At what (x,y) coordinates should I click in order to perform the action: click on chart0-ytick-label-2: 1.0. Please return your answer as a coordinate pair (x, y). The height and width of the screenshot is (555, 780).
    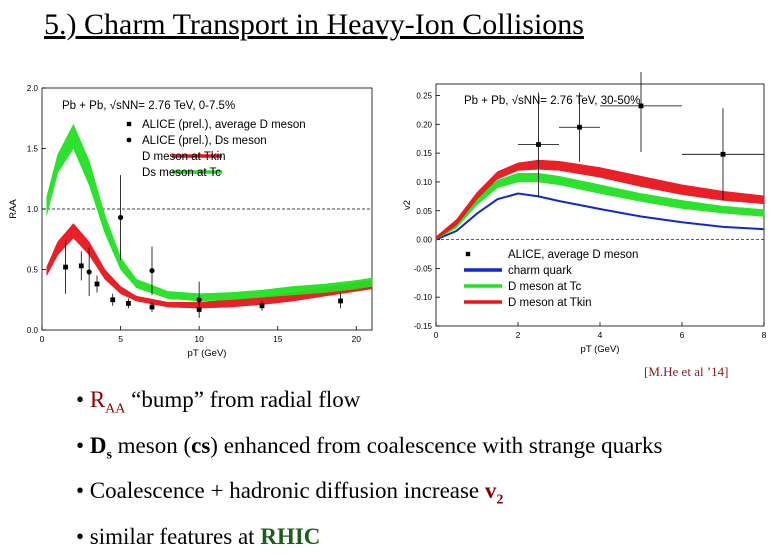
    Looking at the image, I should click on (33, 209).